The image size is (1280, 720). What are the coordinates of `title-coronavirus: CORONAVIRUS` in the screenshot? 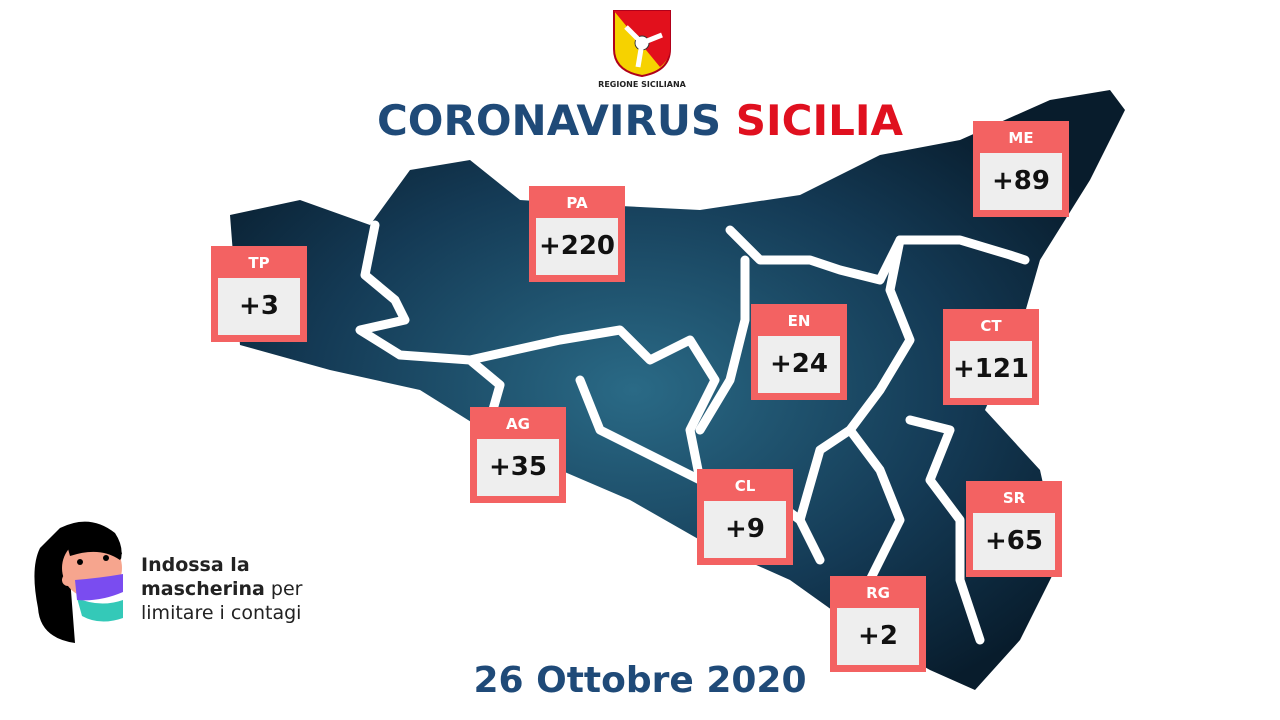 It's located at (549, 120).